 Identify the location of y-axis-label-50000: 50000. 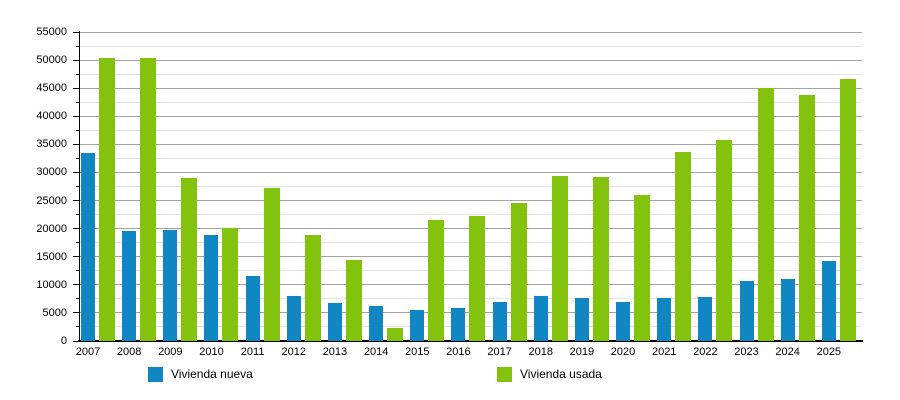
(51, 60).